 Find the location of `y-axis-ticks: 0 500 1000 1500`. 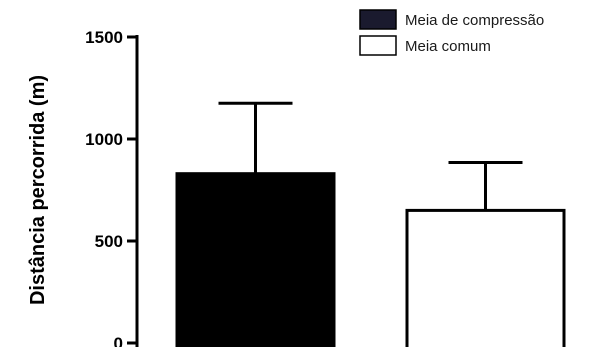

y-axis-ticks: 0 500 1000 1500 is located at coordinates (111, 187).